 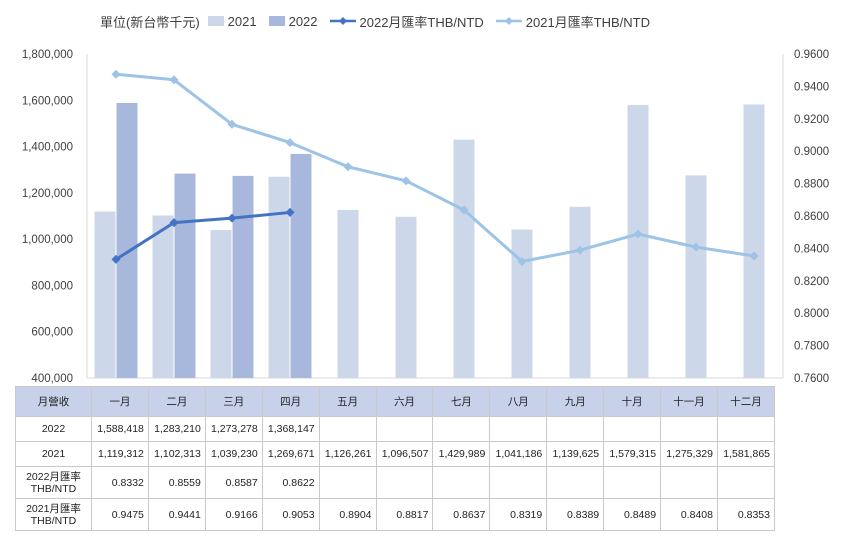 I want to click on table-cell: 0.8559, so click(x=176, y=482).